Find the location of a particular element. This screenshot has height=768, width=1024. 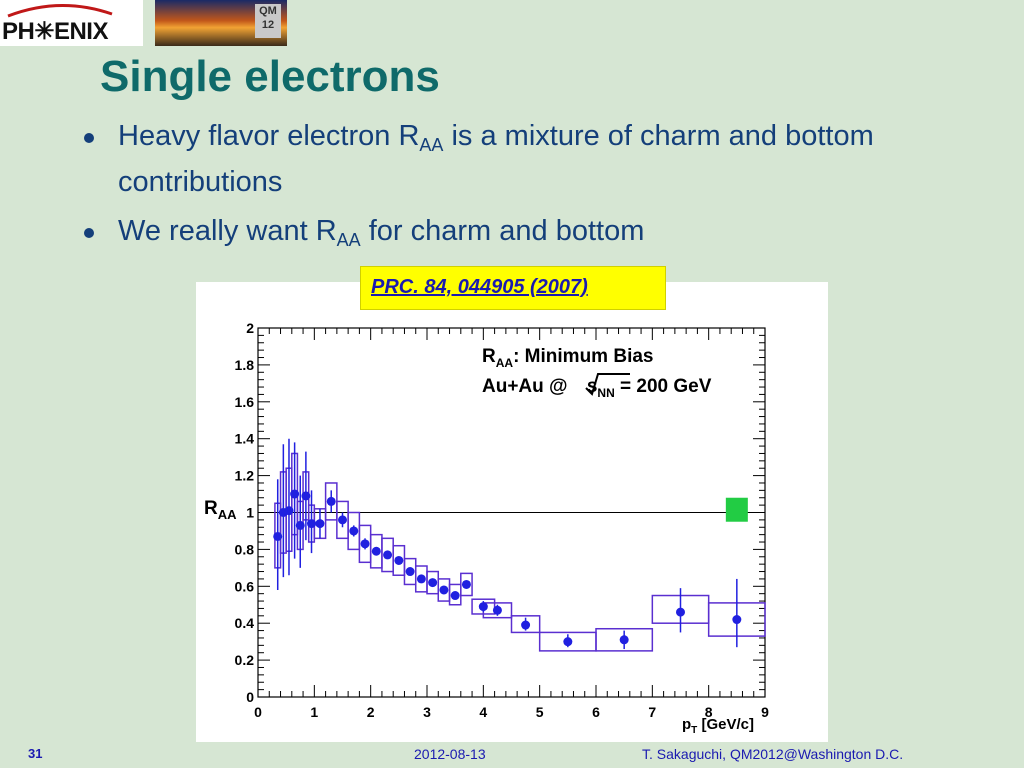

reference-box: PRC. 84, 044905 (2007) is located at coordinates (513, 288).